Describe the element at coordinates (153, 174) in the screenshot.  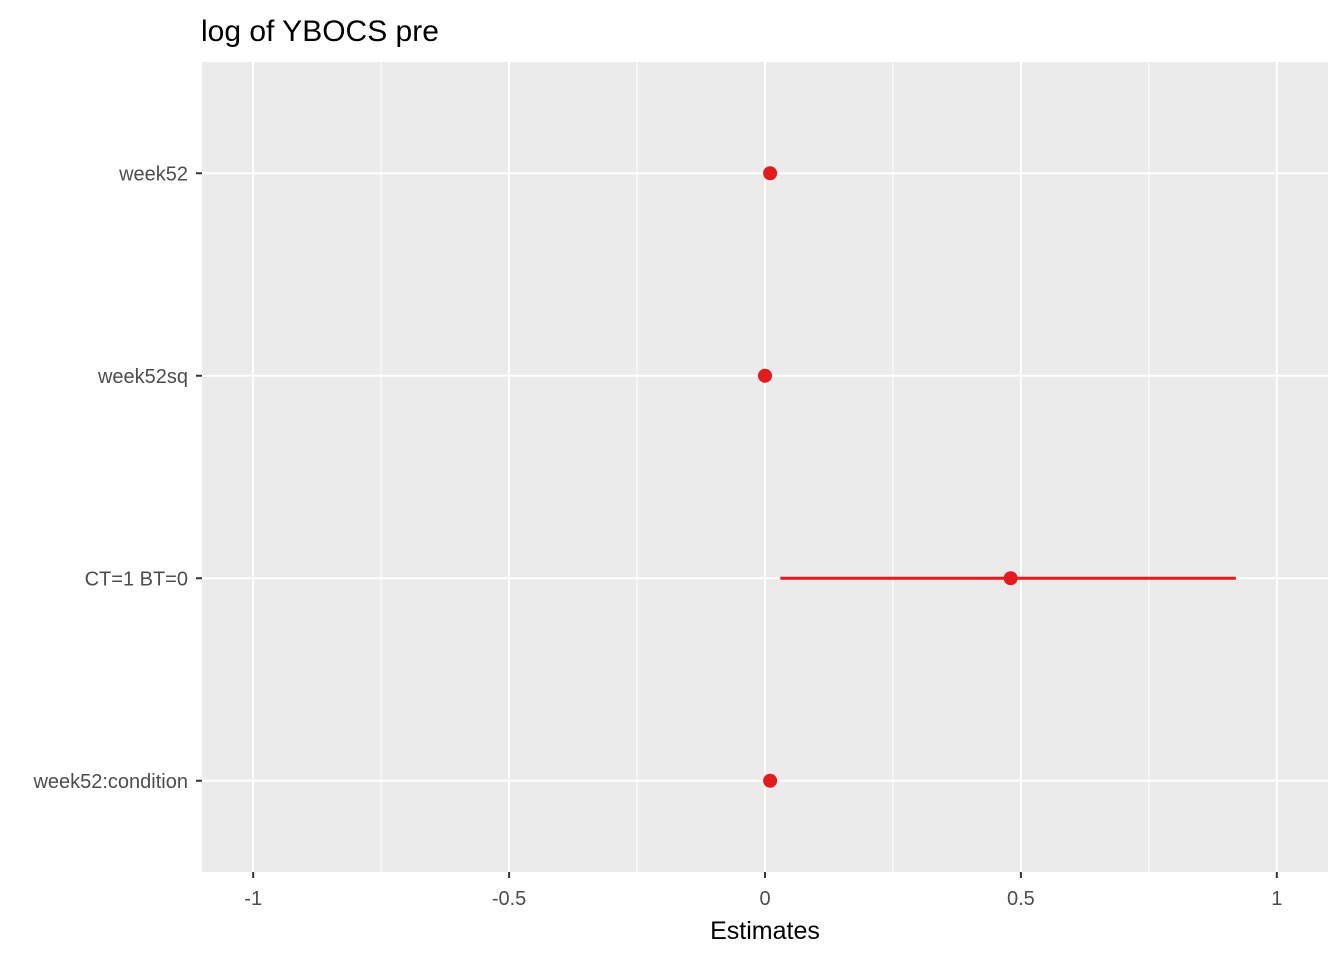
I see `y-tick-label: week52` at that location.